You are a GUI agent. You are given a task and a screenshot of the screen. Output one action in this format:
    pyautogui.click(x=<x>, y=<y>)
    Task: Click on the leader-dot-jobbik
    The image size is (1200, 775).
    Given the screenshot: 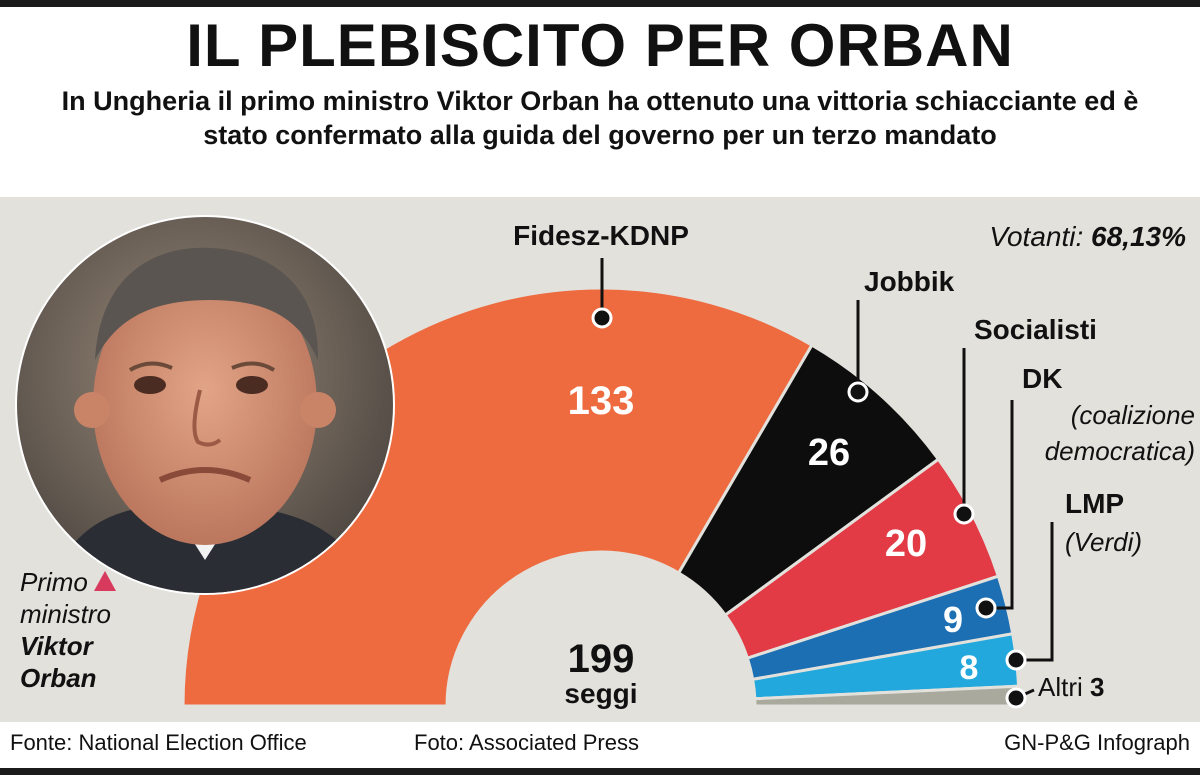 What is the action you would take?
    pyautogui.click(x=858, y=392)
    